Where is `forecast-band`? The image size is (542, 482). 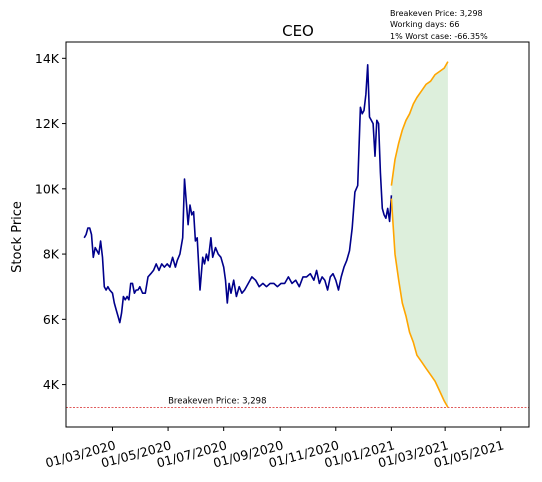
forecast-band is located at coordinates (419, 234).